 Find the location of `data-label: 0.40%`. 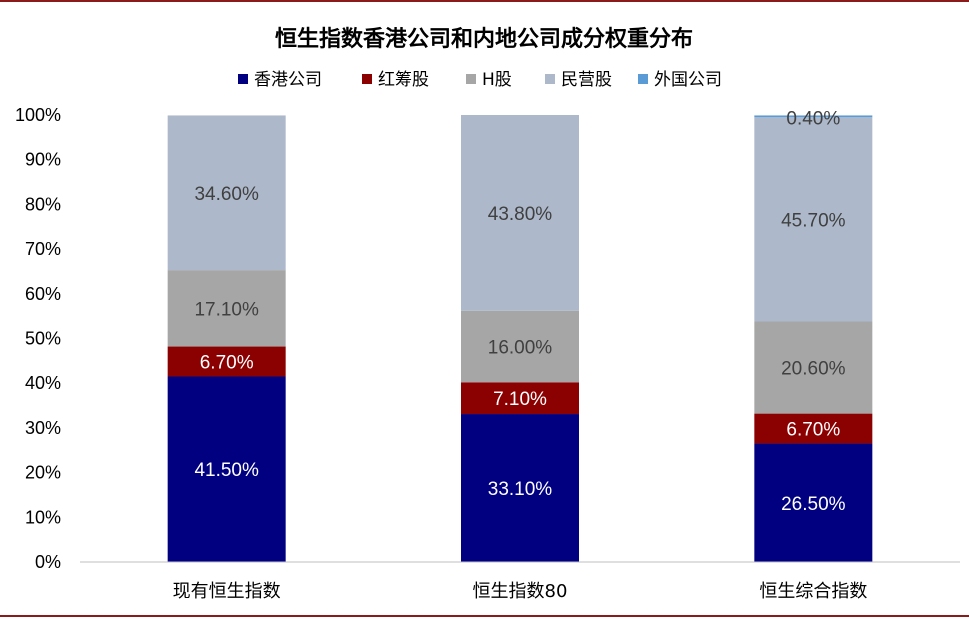

data-label: 0.40% is located at coordinates (813, 118).